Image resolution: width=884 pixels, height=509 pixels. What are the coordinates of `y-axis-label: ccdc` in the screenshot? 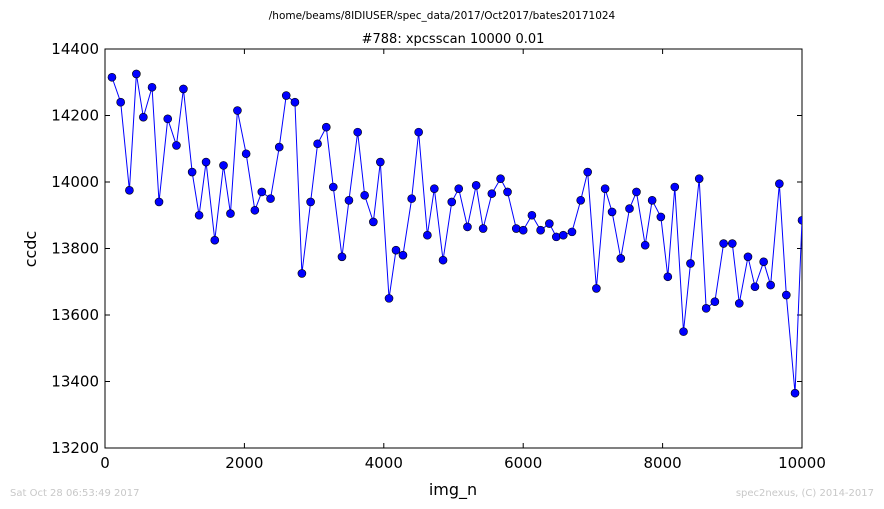 It's located at (30, 249).